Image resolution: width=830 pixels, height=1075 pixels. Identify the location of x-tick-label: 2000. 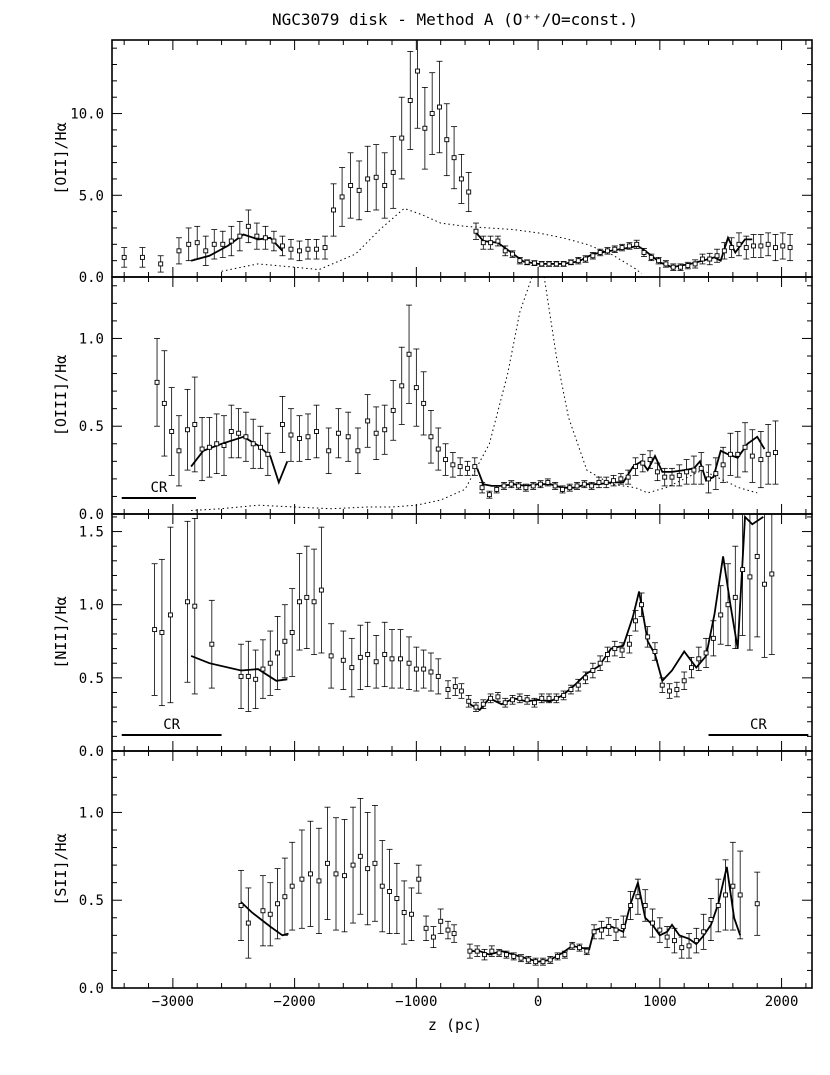
(782, 1002).